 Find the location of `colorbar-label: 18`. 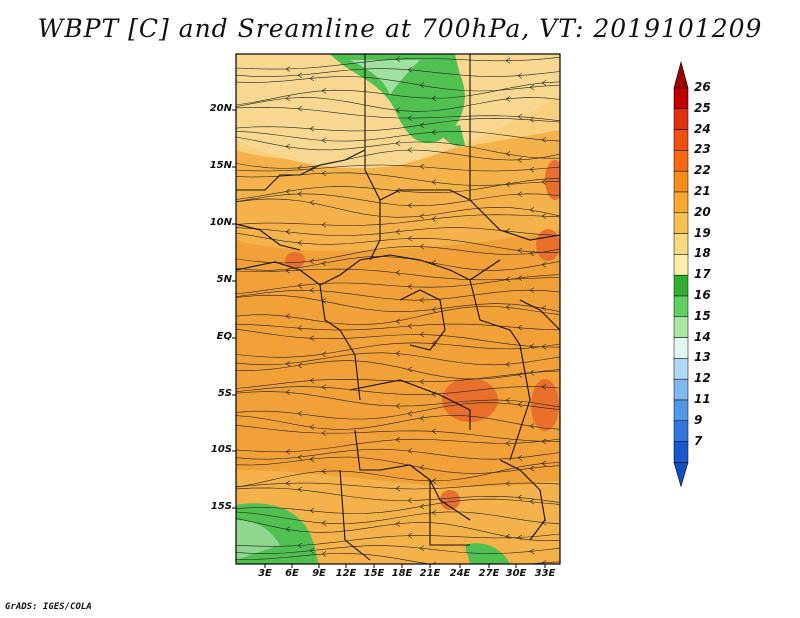

colorbar-label: 18 is located at coordinates (702, 253).